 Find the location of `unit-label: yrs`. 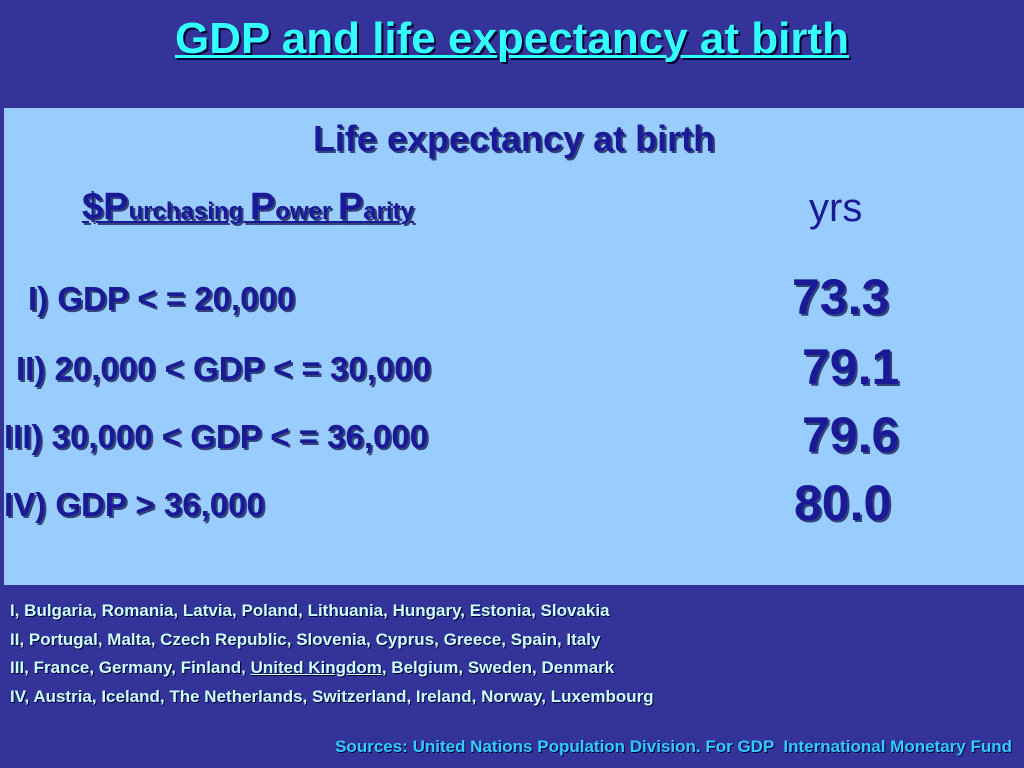

unit-label: yrs is located at coordinates (836, 208).